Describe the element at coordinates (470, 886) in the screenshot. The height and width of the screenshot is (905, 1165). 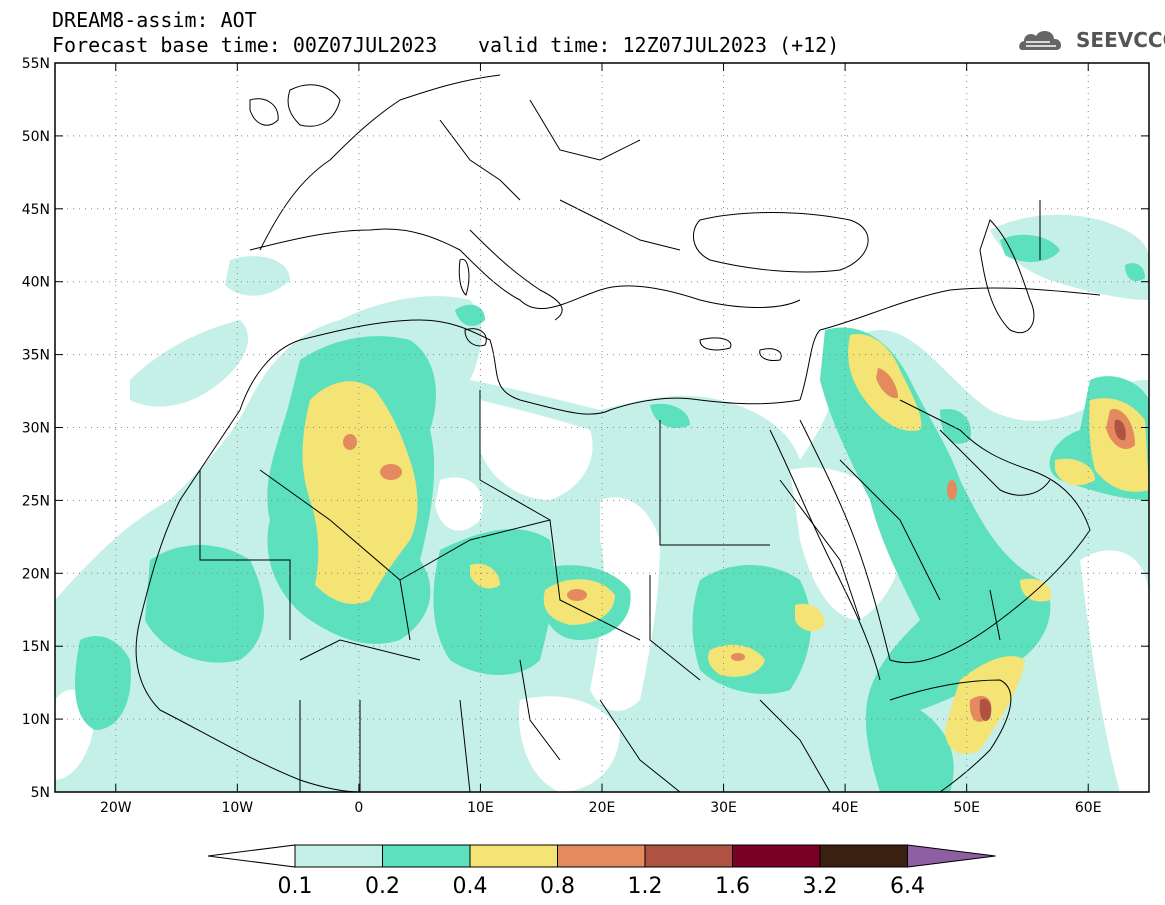
I see `colorbar-level-label: 0.4` at that location.